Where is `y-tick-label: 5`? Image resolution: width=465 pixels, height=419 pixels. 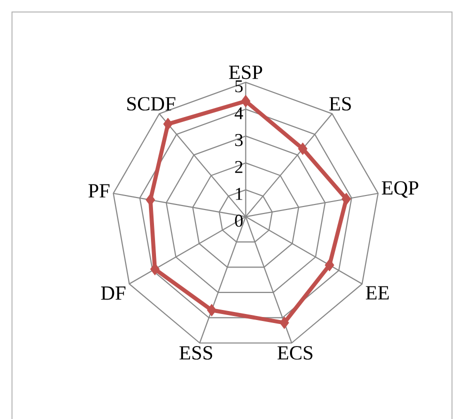
y-tick-label: 5 is located at coordinates (239, 86).